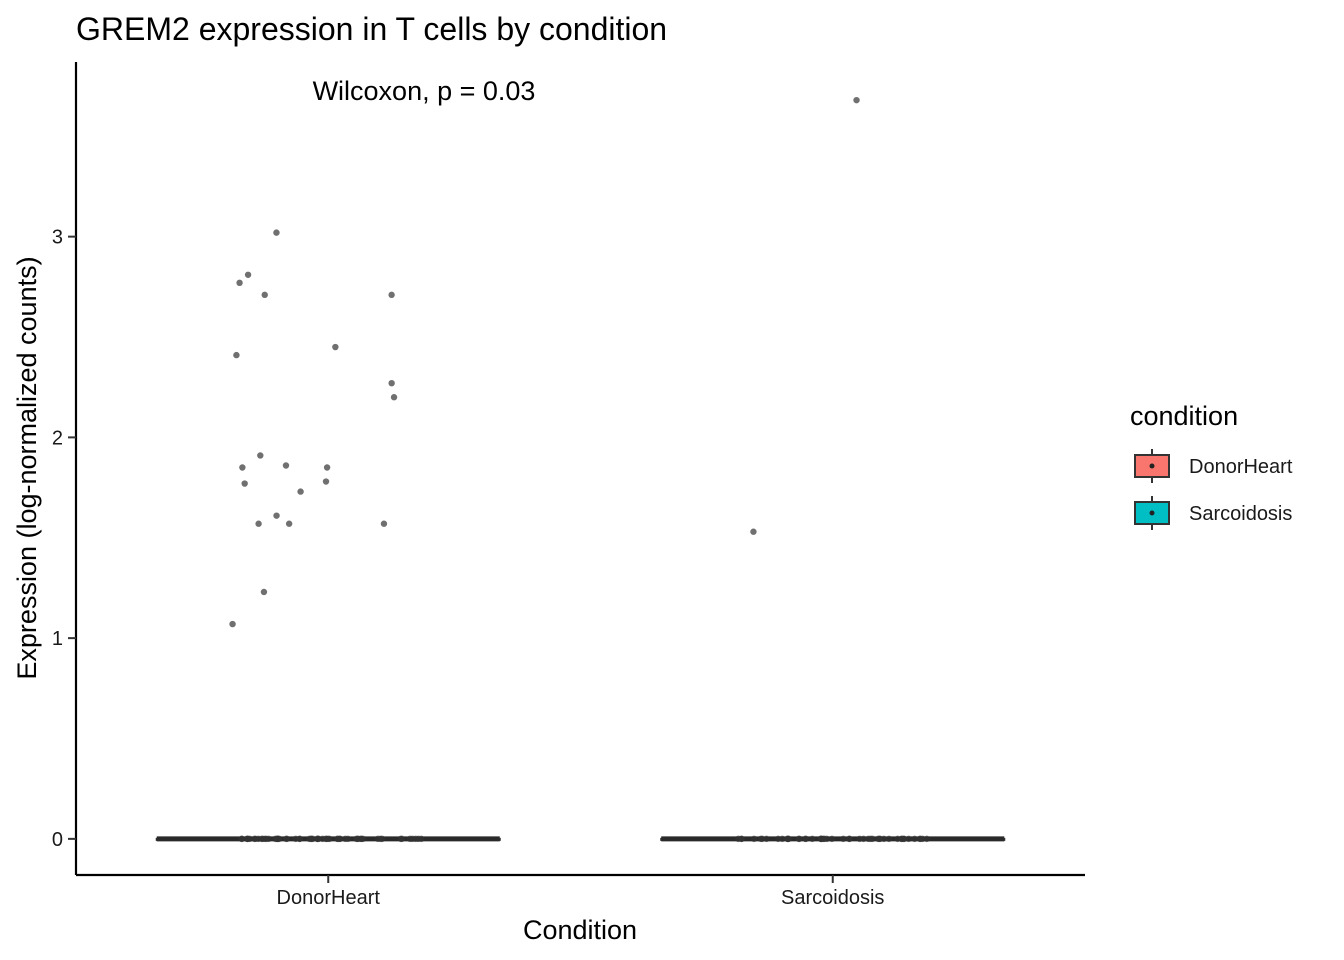  I want to click on x-axis-title: Condition, so click(580, 930).